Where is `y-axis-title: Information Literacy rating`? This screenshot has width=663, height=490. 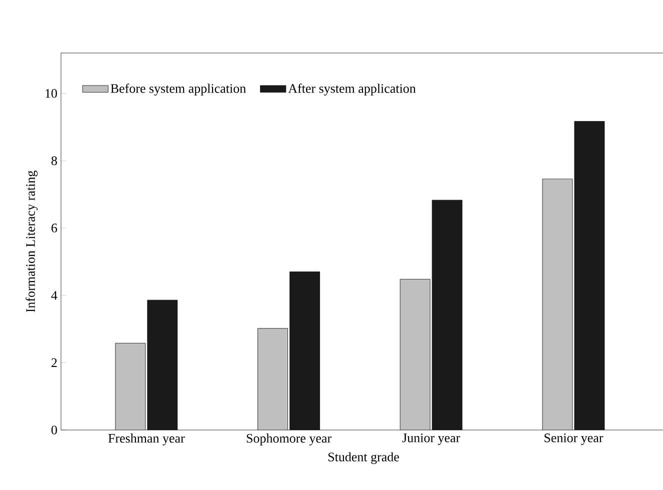 y-axis-title: Information Literacy rating is located at coordinates (32, 241).